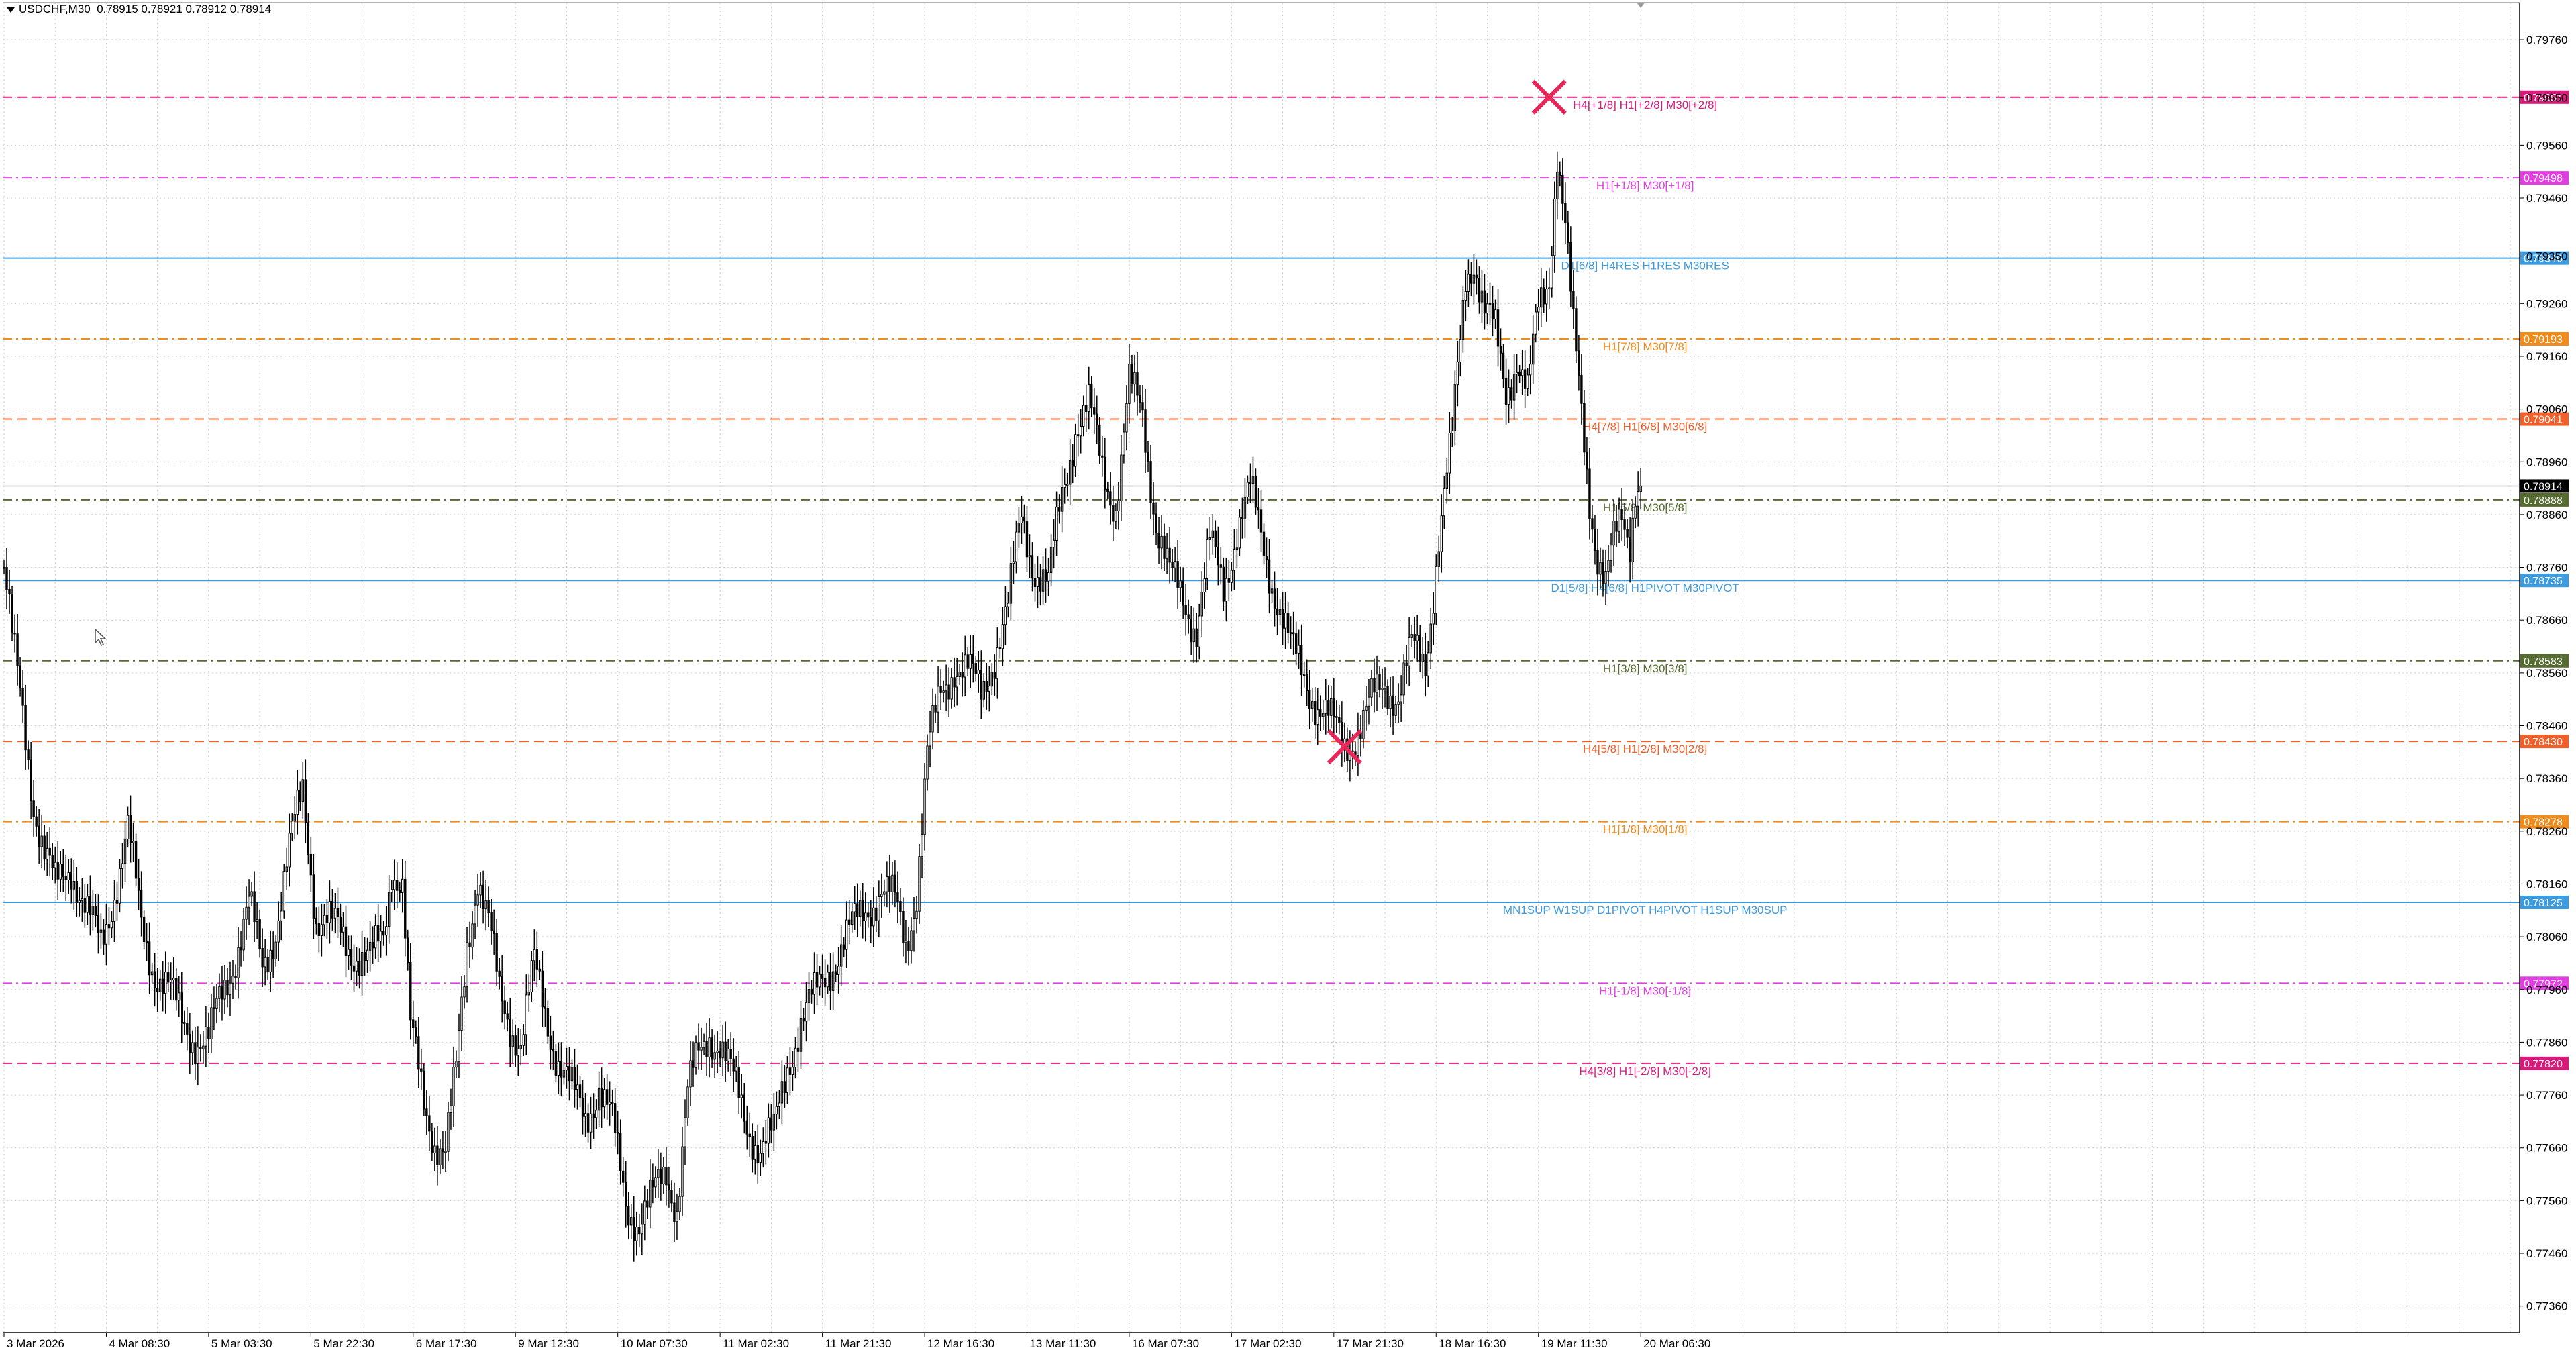  I want to click on level-label: H4[+1/8] H1[+2/8] M30[+2/8], so click(1645, 105).